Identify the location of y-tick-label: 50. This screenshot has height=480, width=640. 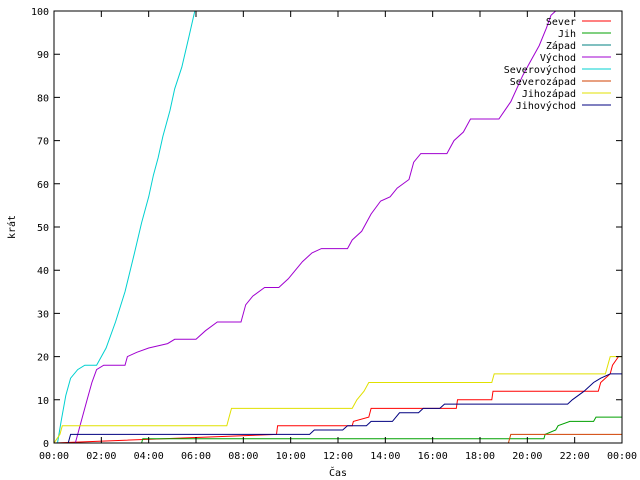
(43, 228).